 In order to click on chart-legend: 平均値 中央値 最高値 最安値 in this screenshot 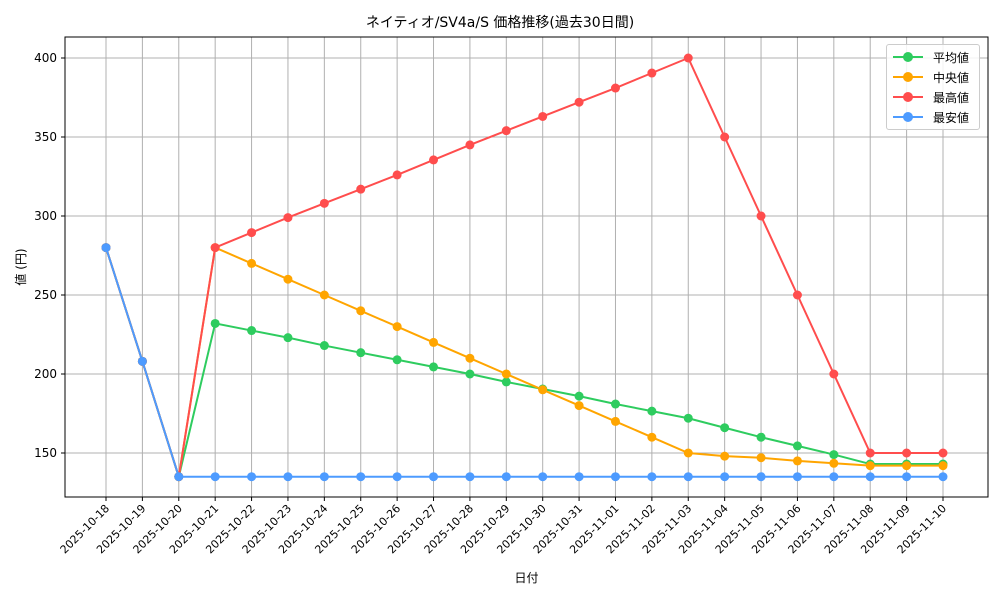, I will do `click(933, 87)`.